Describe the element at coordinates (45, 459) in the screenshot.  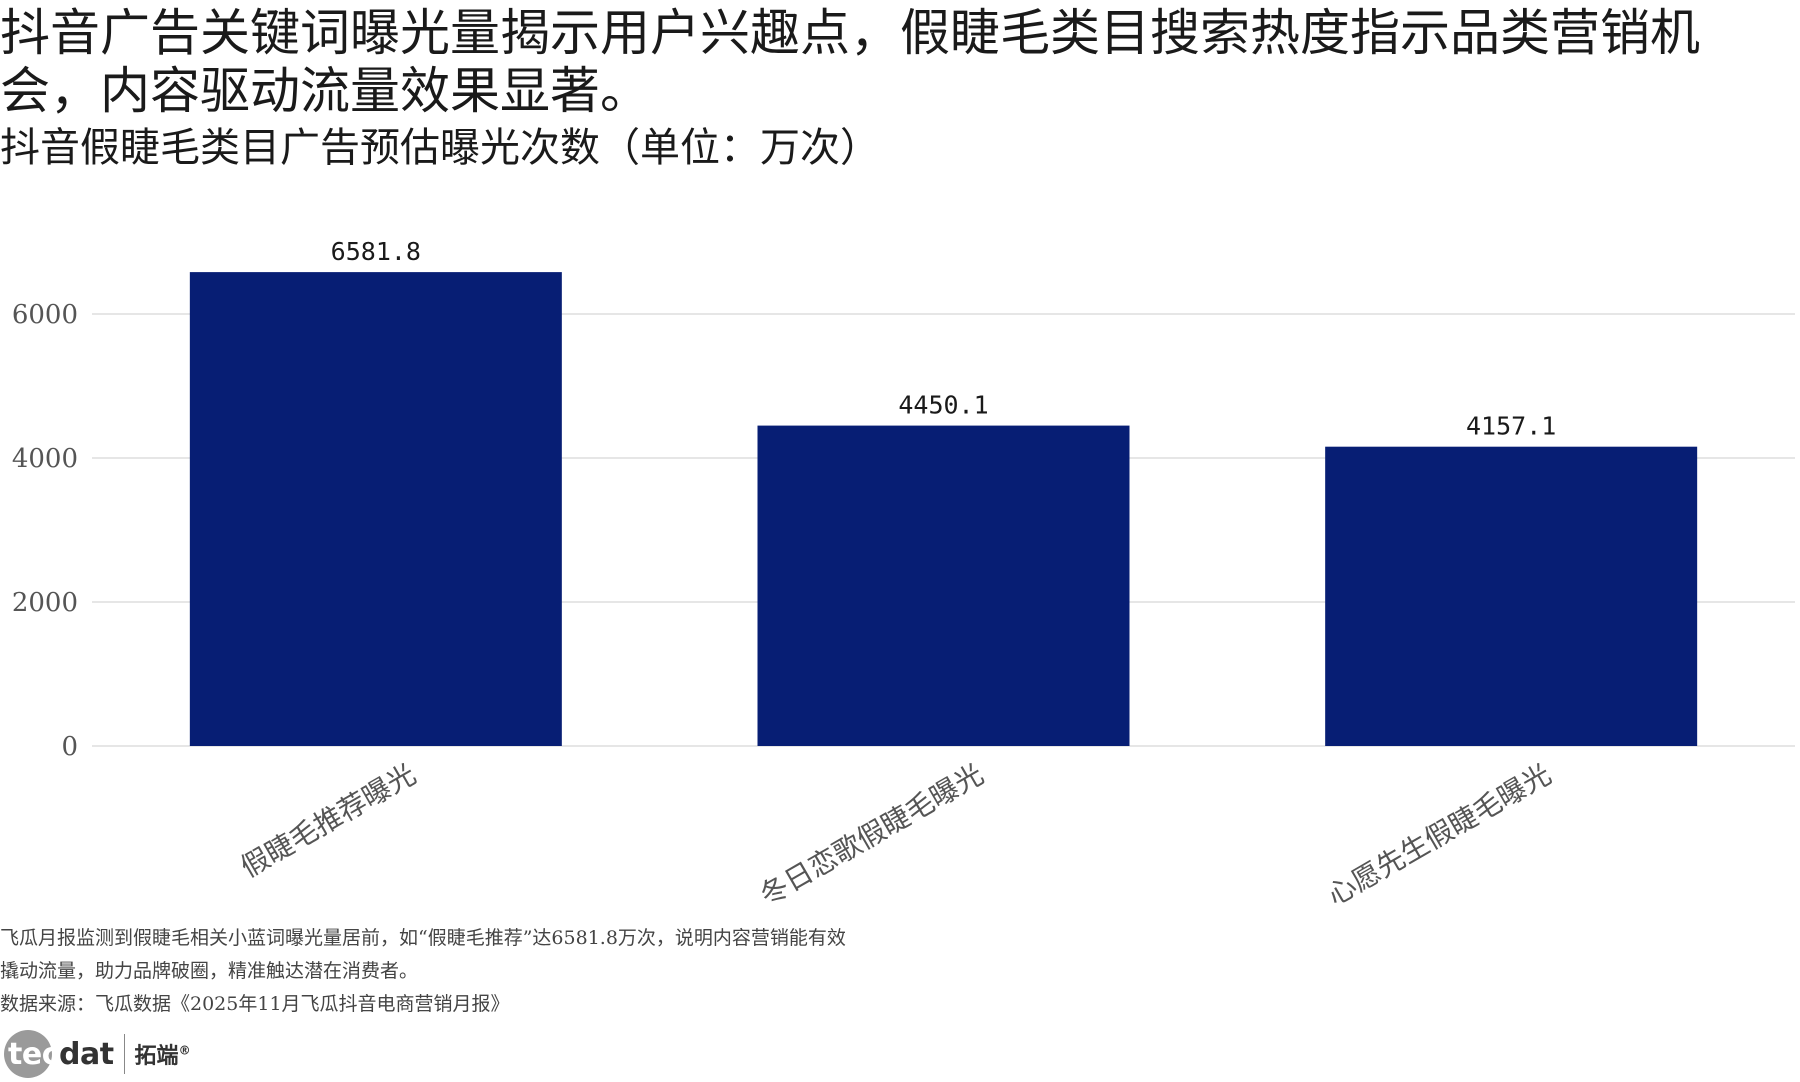
I see `y-tick-label: 4000` at that location.